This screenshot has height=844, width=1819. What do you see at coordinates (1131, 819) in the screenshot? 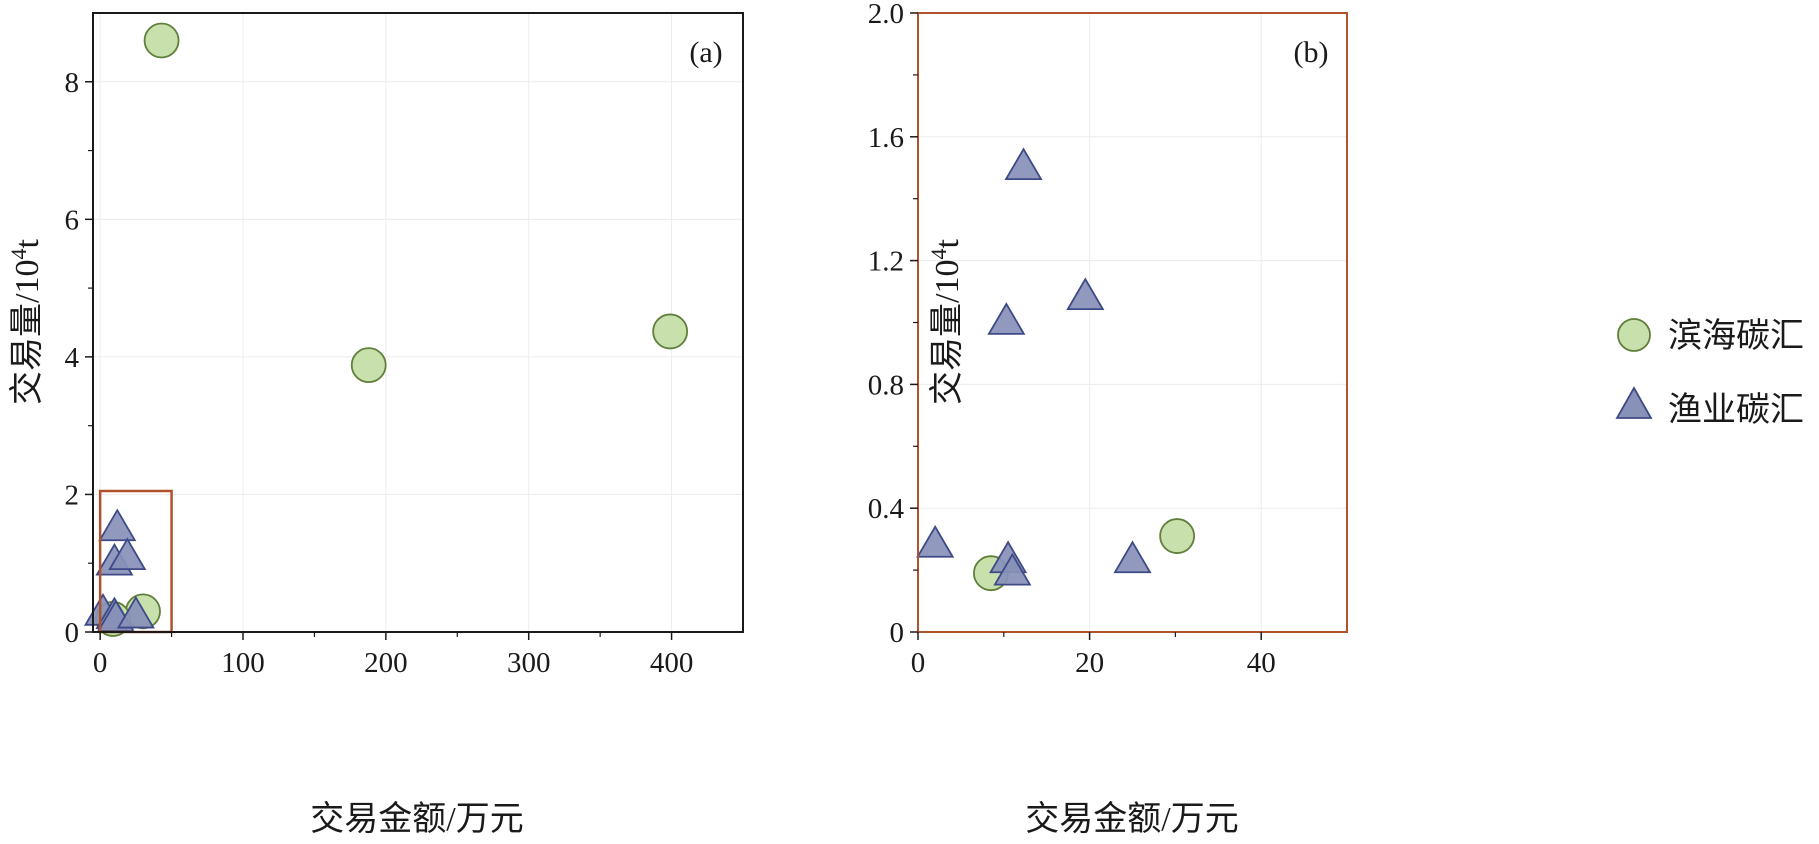
I see `panel-b-x-axis-label: 交易金额/万元` at bounding box center [1131, 819].